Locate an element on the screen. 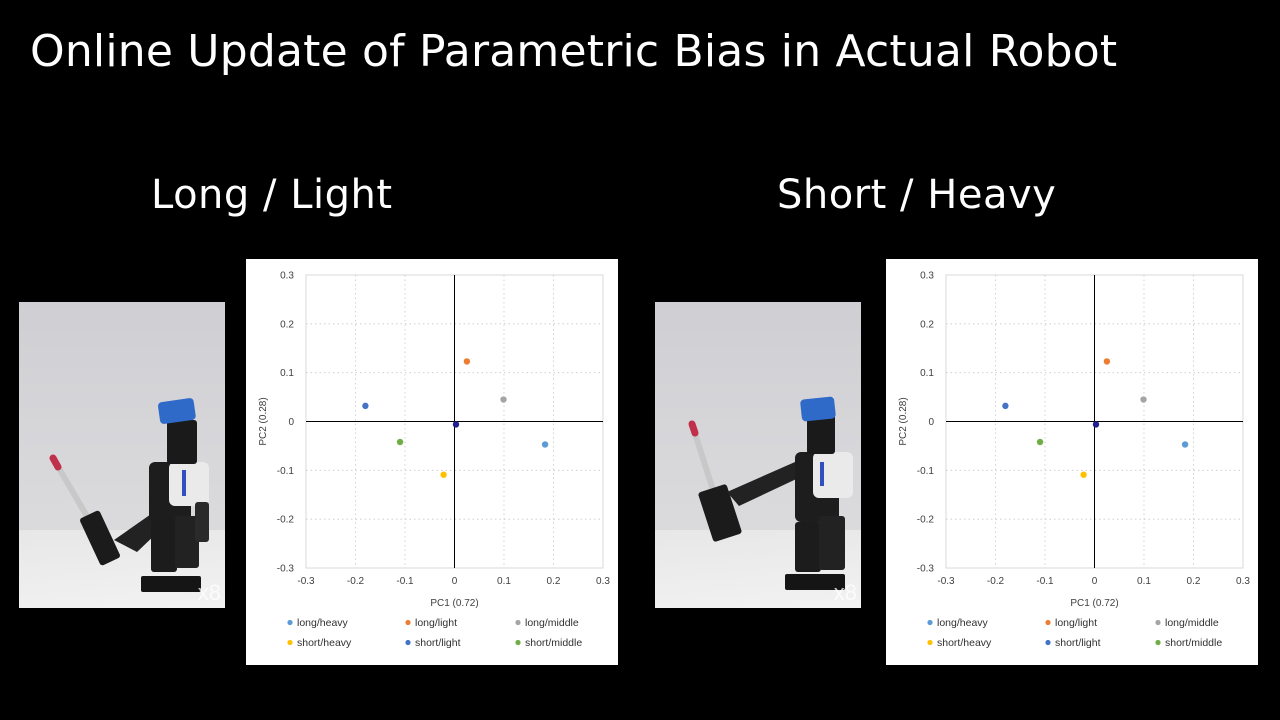  panel-title-right: Short / Heavy is located at coordinates (917, 195).